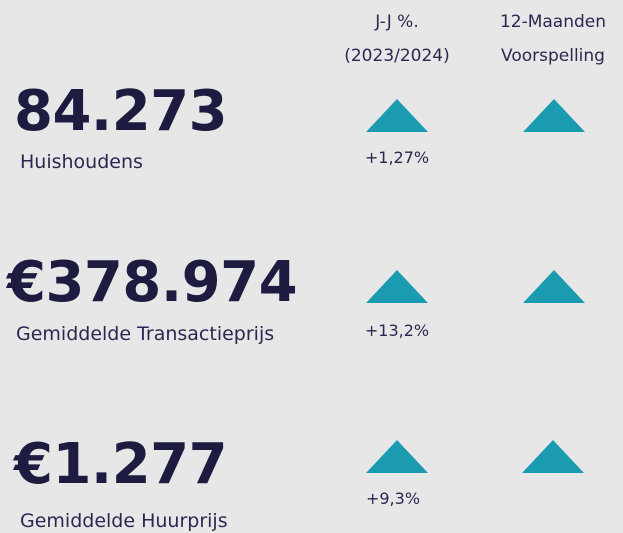  Describe the element at coordinates (397, 330) in the screenshot. I see `stat-change: +13,2%` at that location.